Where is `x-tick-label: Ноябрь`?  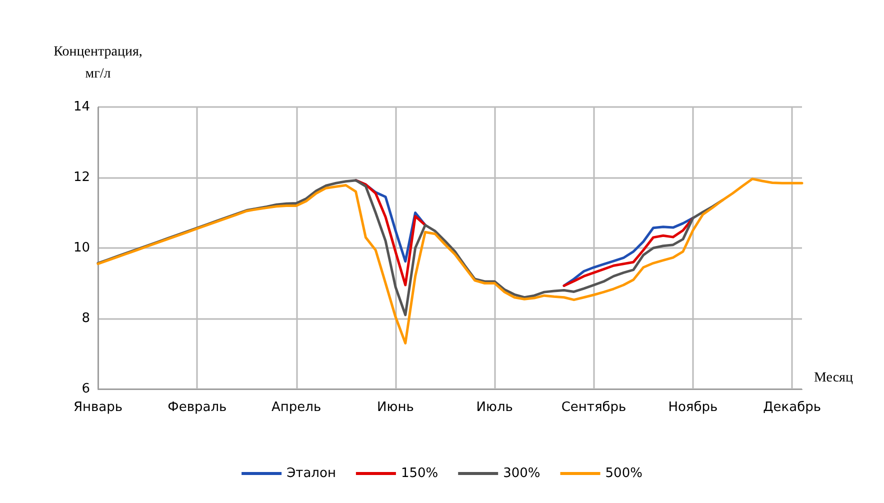 x-tick-label: Ноябрь is located at coordinates (693, 407).